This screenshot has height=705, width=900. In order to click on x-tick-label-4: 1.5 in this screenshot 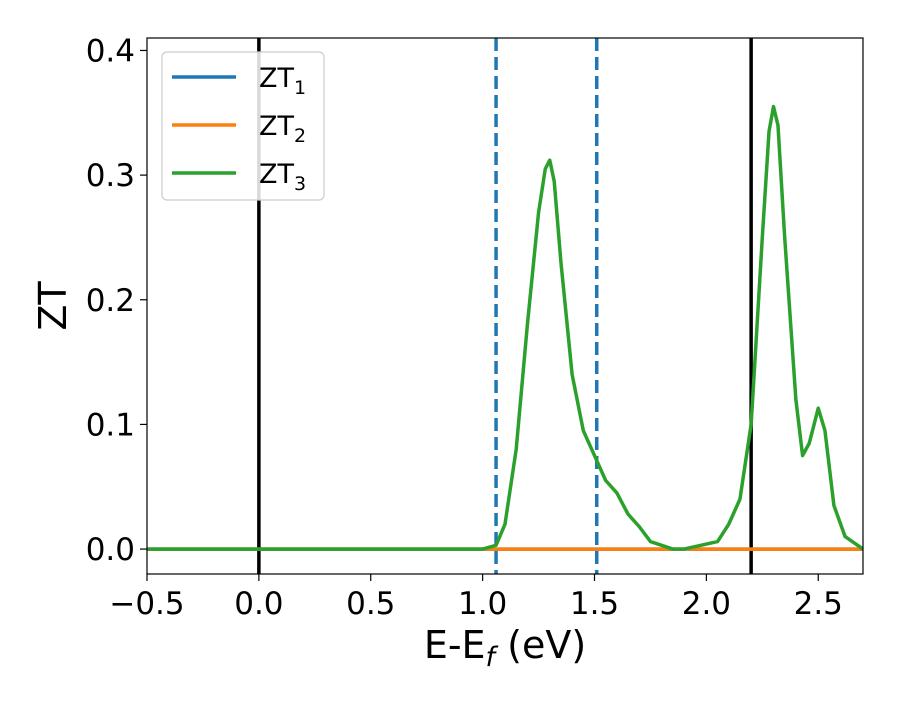, I will do `click(594, 604)`.